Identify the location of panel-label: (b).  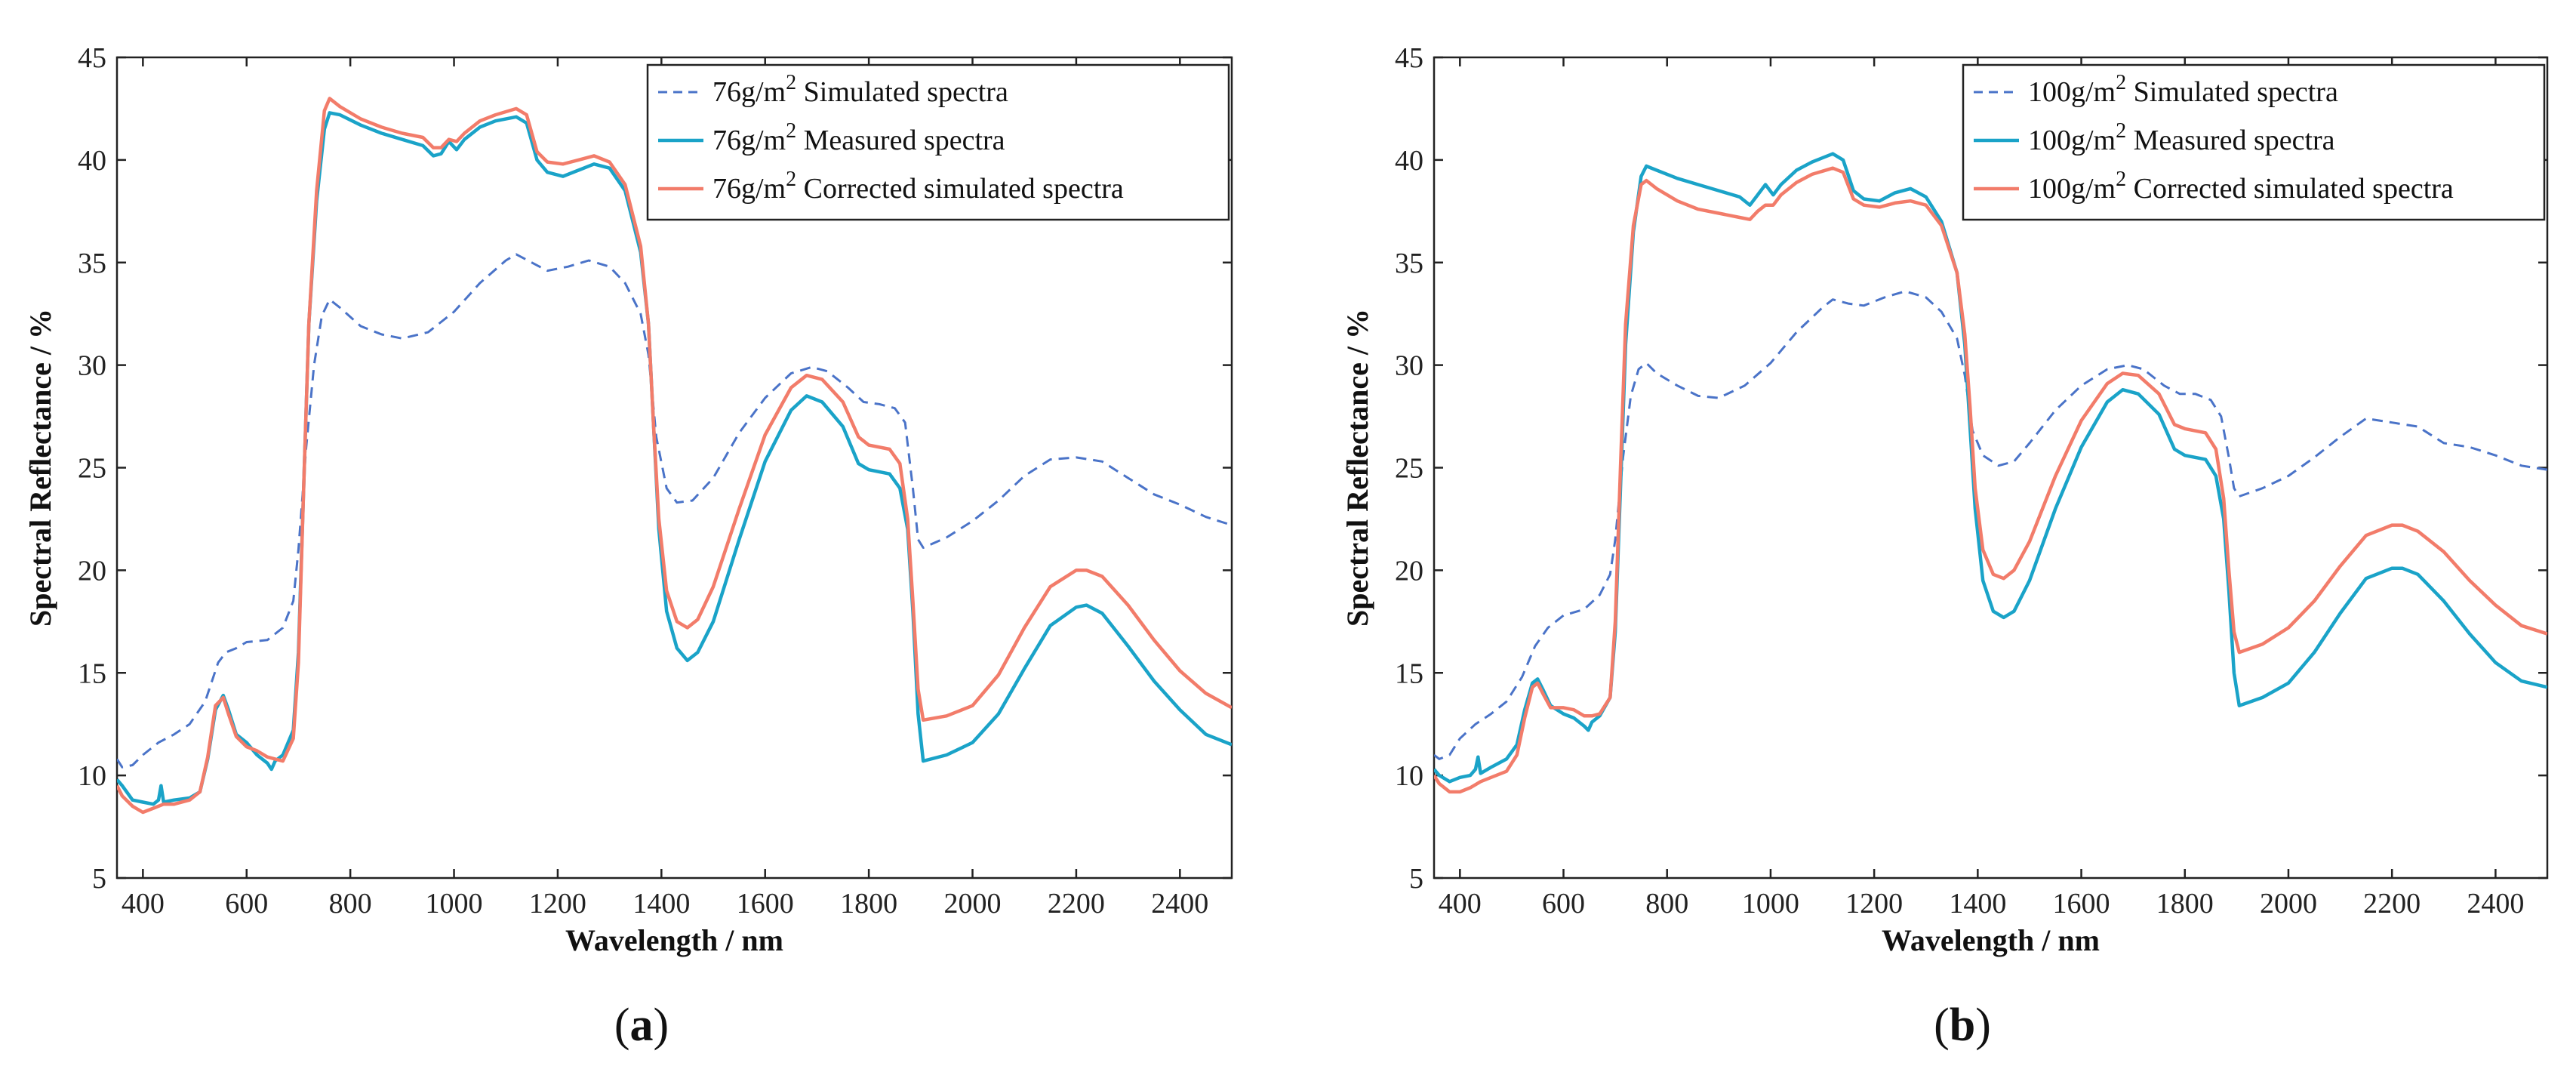
(1962, 1025).